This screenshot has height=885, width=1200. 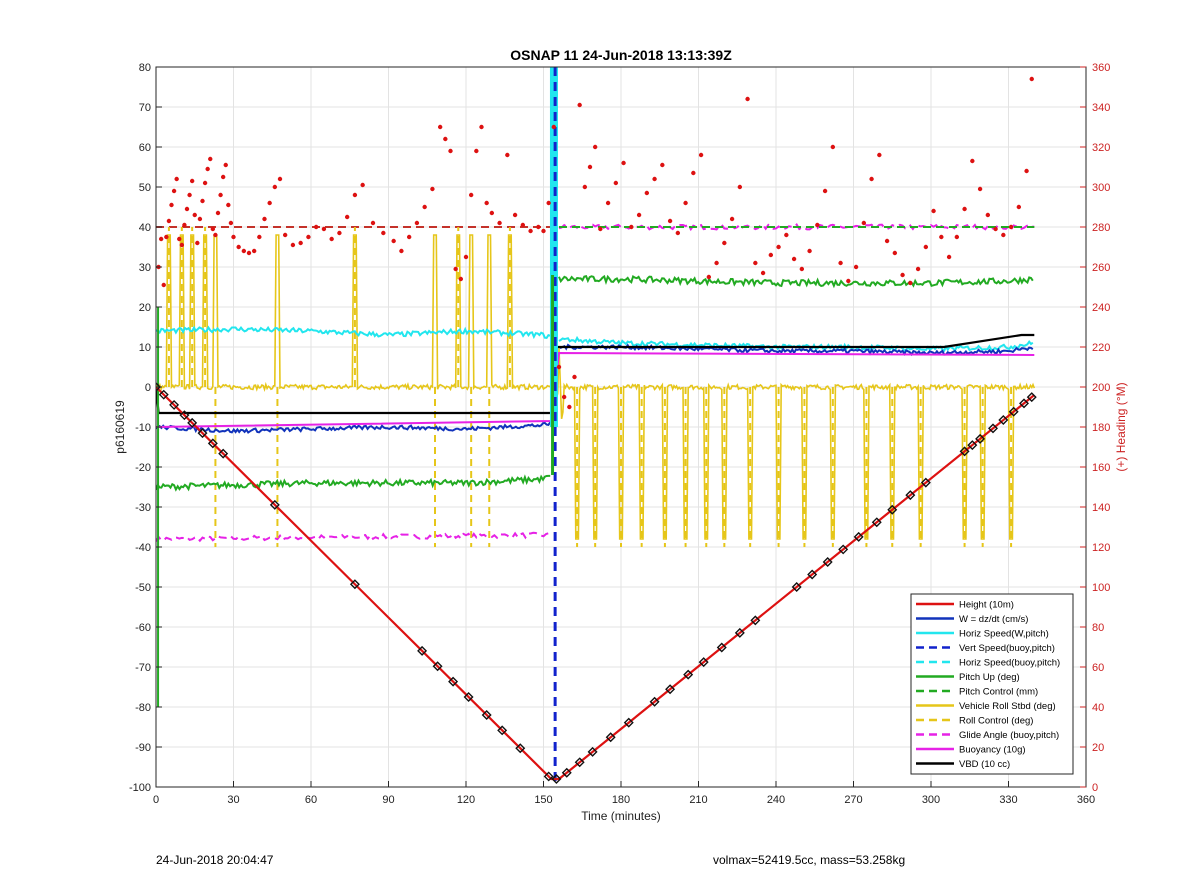 What do you see at coordinates (143, 428) in the screenshot?
I see `y-tick-label-left: -10` at bounding box center [143, 428].